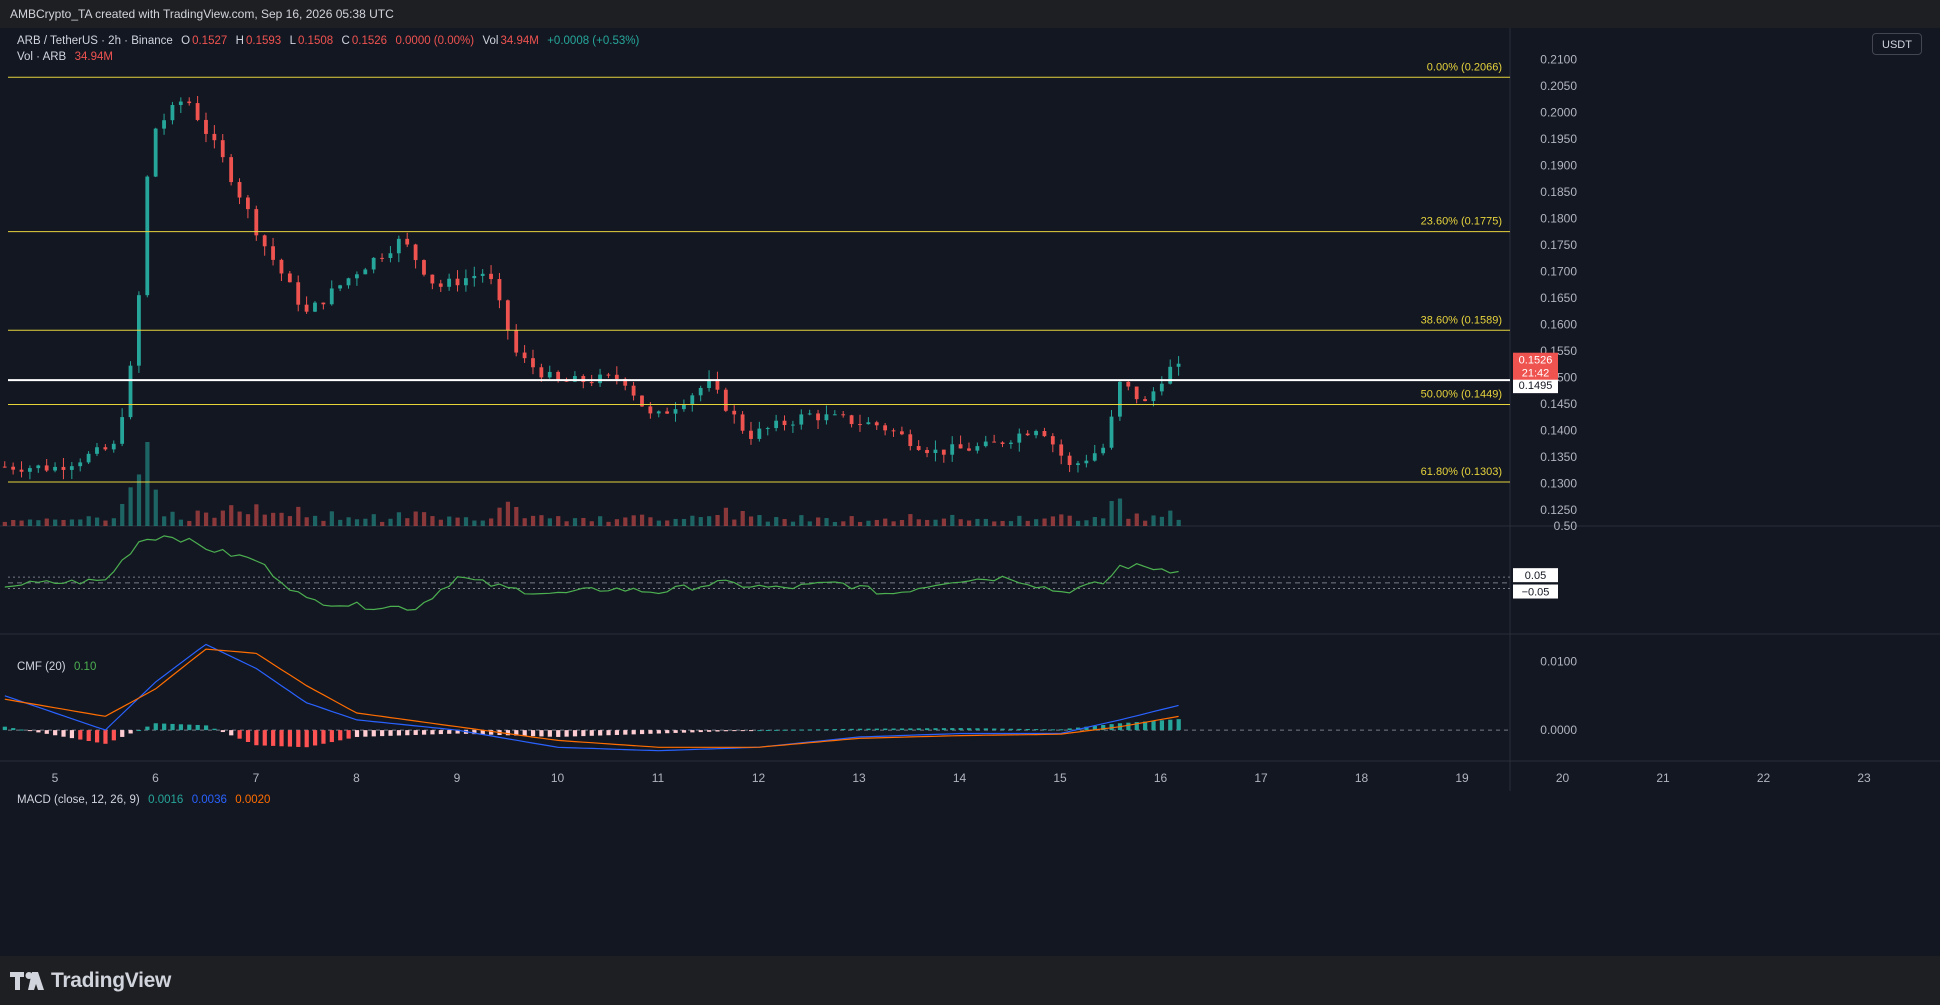 This screenshot has height=1005, width=1940. What do you see at coordinates (1558, 245) in the screenshot?
I see `price-tick-label: 0.1750` at bounding box center [1558, 245].